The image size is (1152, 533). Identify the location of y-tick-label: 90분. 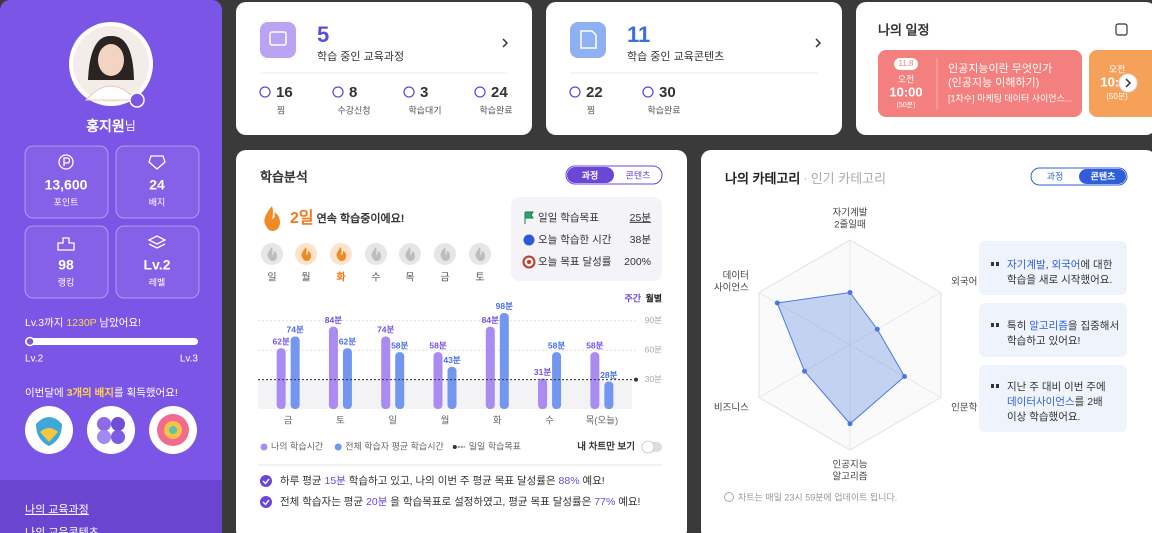
(653, 320).